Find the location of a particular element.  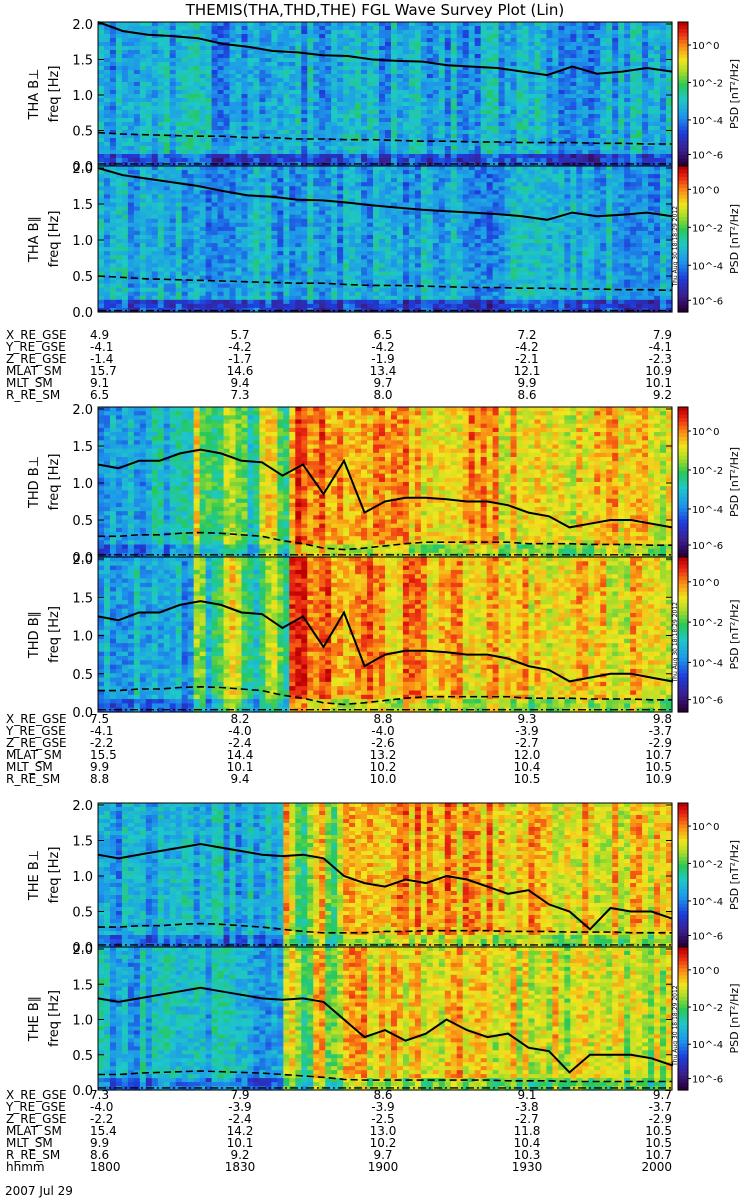

ephemeris-value: 8.0 is located at coordinates (382, 395).